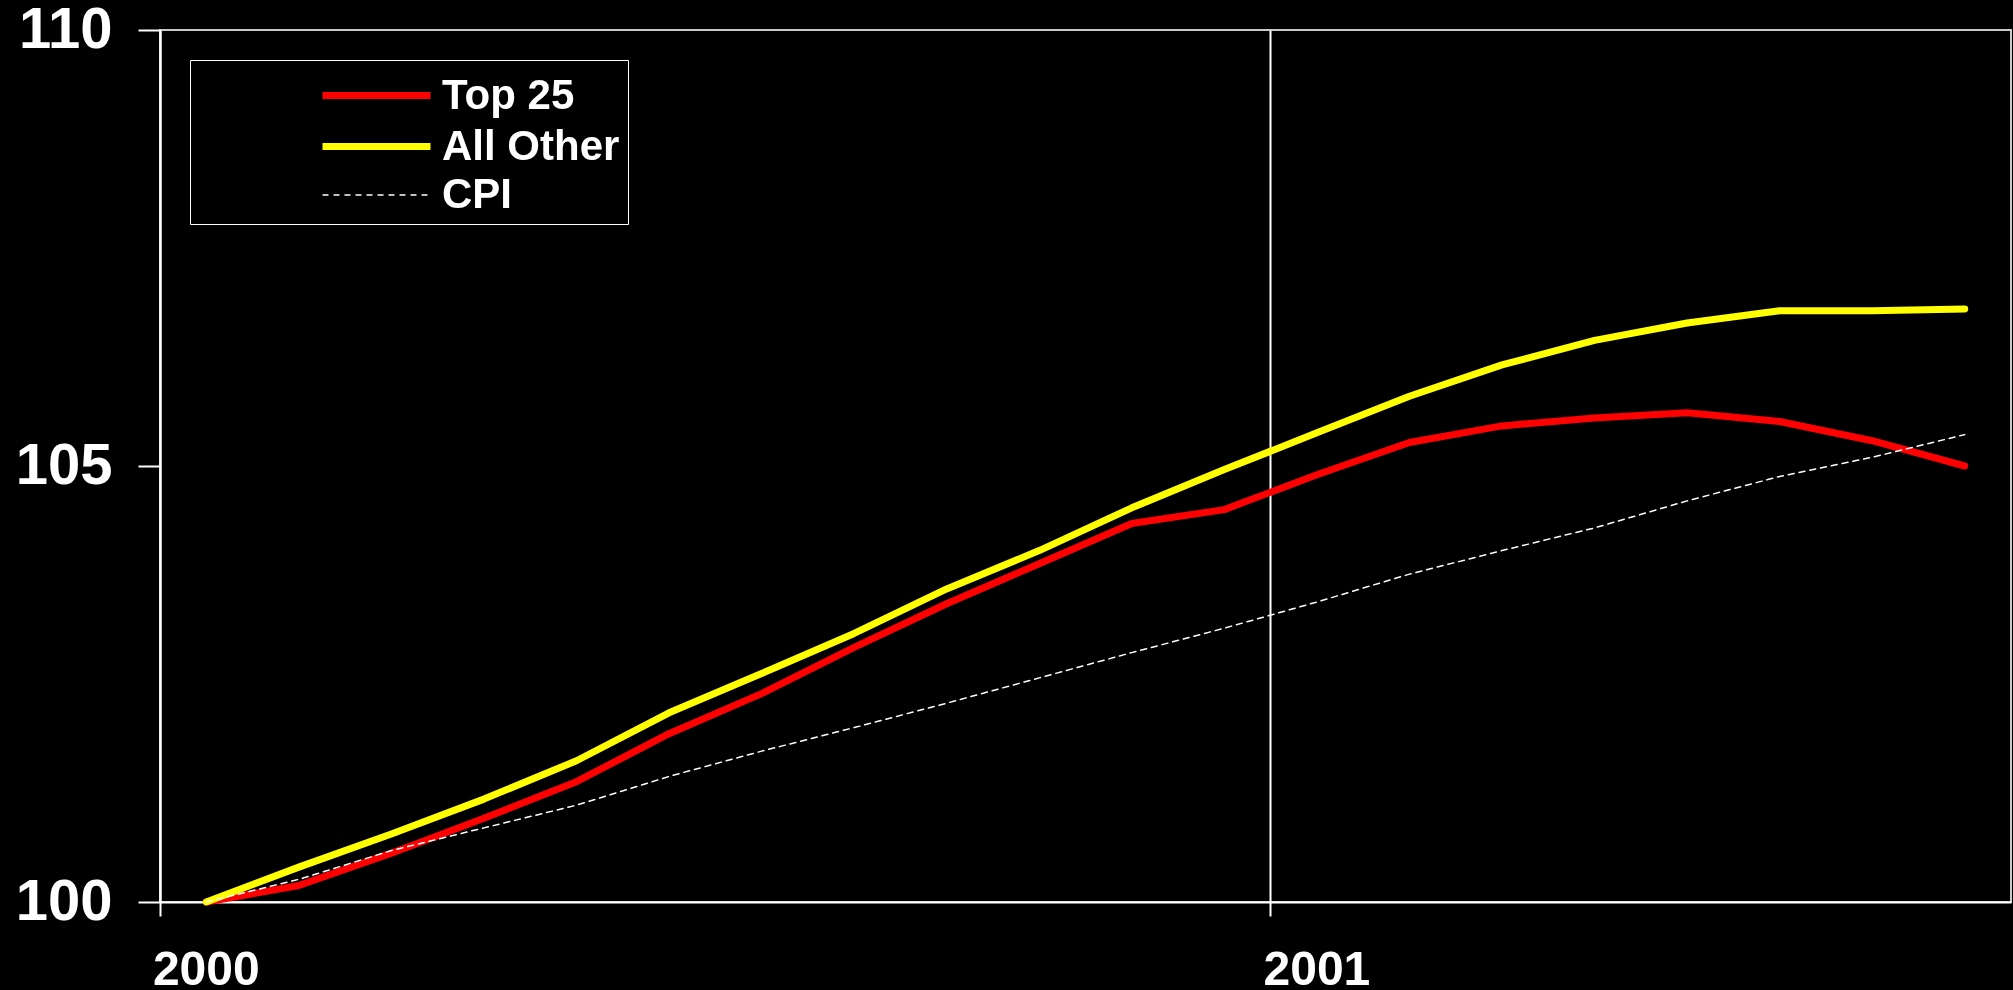  Describe the element at coordinates (1317, 965) in the screenshot. I see `x-tick-label: 2001` at that location.